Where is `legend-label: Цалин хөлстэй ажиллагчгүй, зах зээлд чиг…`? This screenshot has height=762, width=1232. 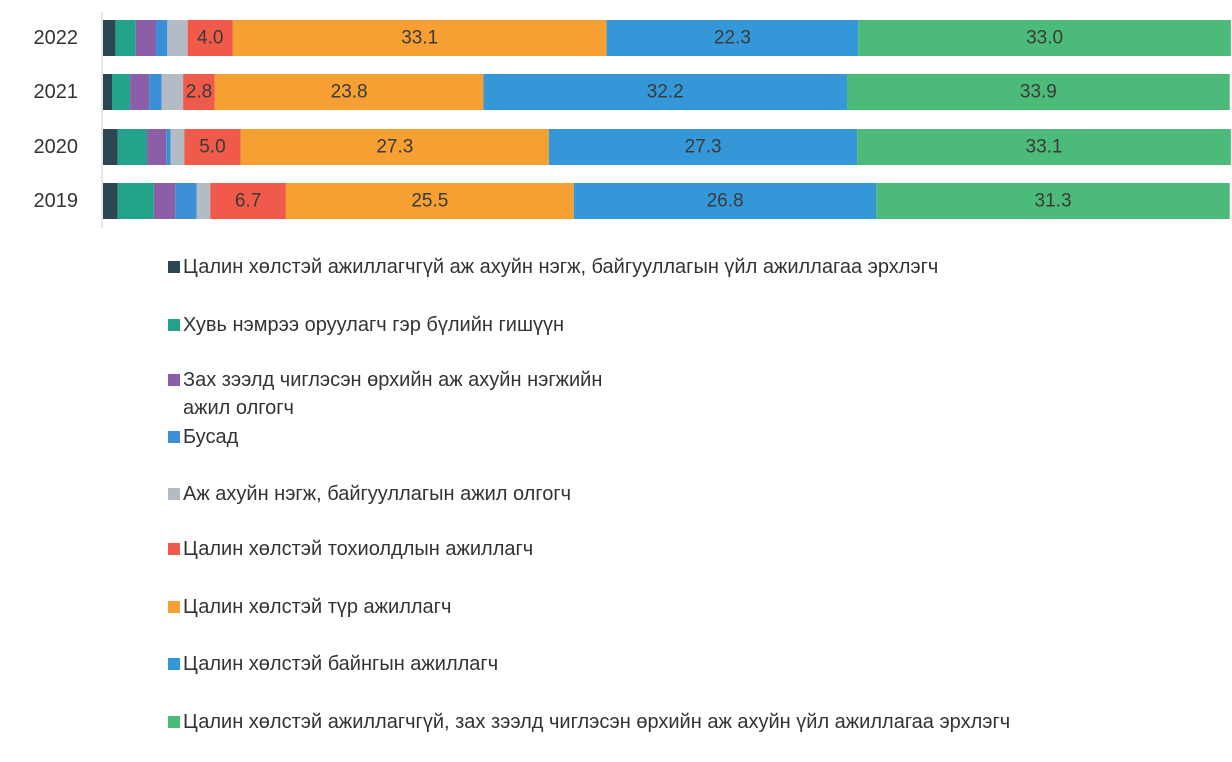
legend-label: Цалин хөлстэй ажиллагчгүй, зах зээлд чиг… is located at coordinates (597, 722).